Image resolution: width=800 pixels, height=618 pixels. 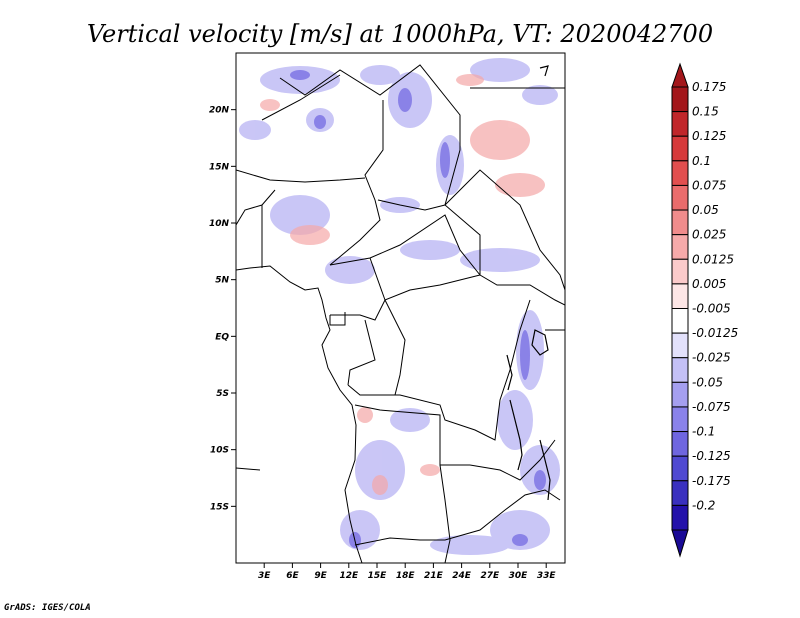 I want to click on lat-tick-label: 15S, so click(x=219, y=507).